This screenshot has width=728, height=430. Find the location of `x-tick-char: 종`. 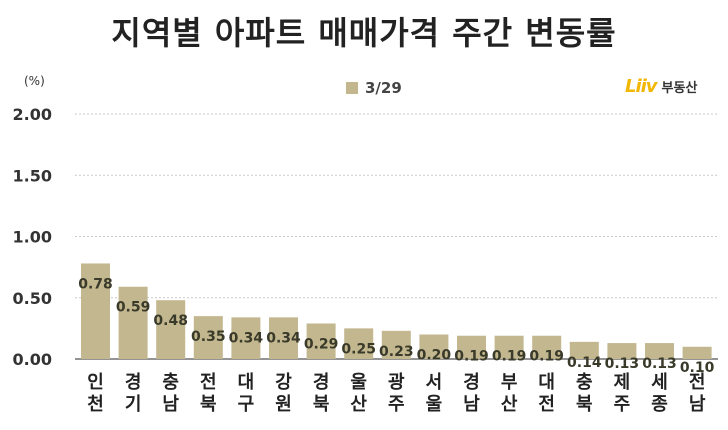

x-tick-char: 종 is located at coordinates (659, 404).